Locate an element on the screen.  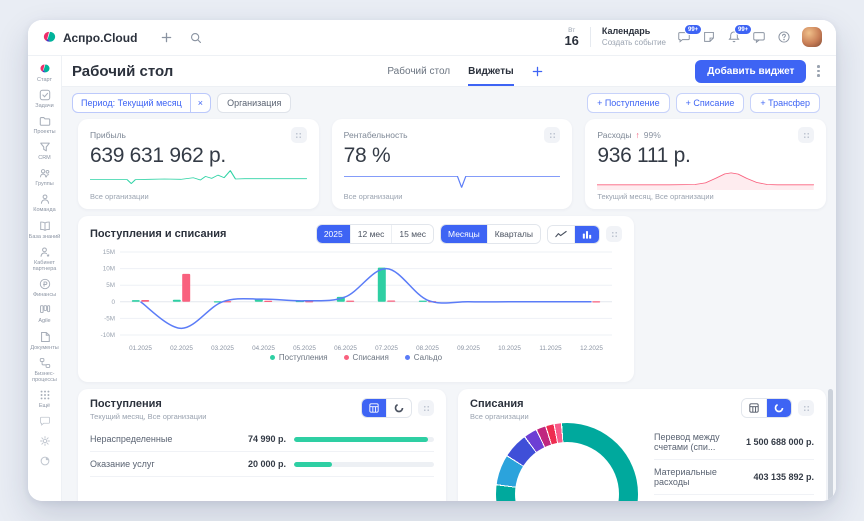
add-transfer-button: + Трансфер is located at coordinates (785, 102).